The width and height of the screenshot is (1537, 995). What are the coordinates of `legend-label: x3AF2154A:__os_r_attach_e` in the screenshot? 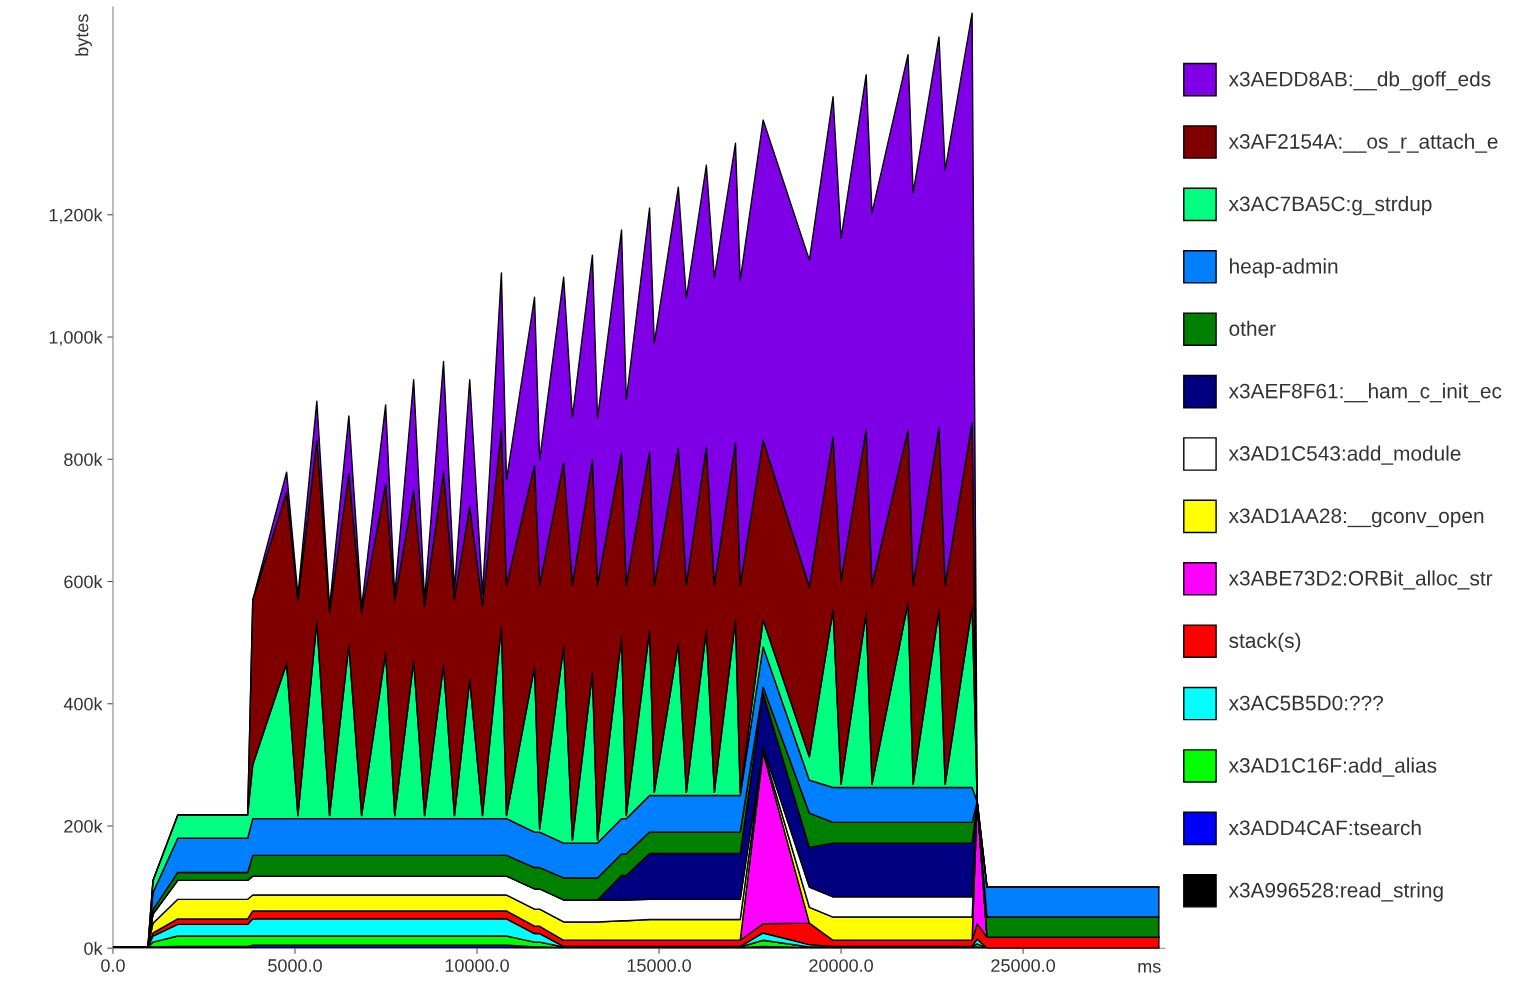 It's located at (1363, 143).